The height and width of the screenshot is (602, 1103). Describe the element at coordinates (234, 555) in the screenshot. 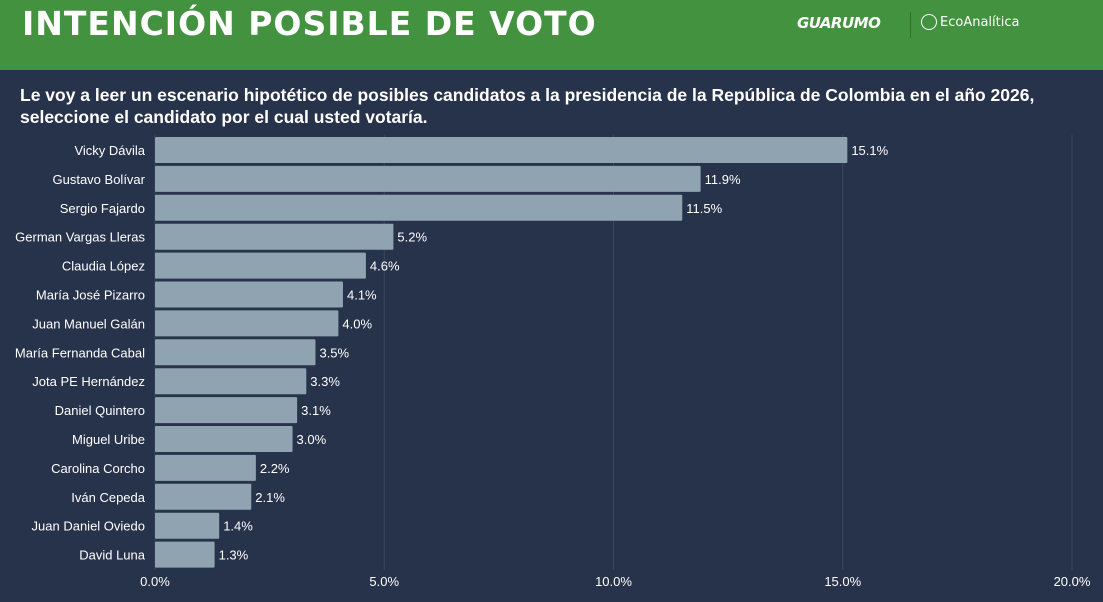

I see `data-label: 1.3%` at that location.